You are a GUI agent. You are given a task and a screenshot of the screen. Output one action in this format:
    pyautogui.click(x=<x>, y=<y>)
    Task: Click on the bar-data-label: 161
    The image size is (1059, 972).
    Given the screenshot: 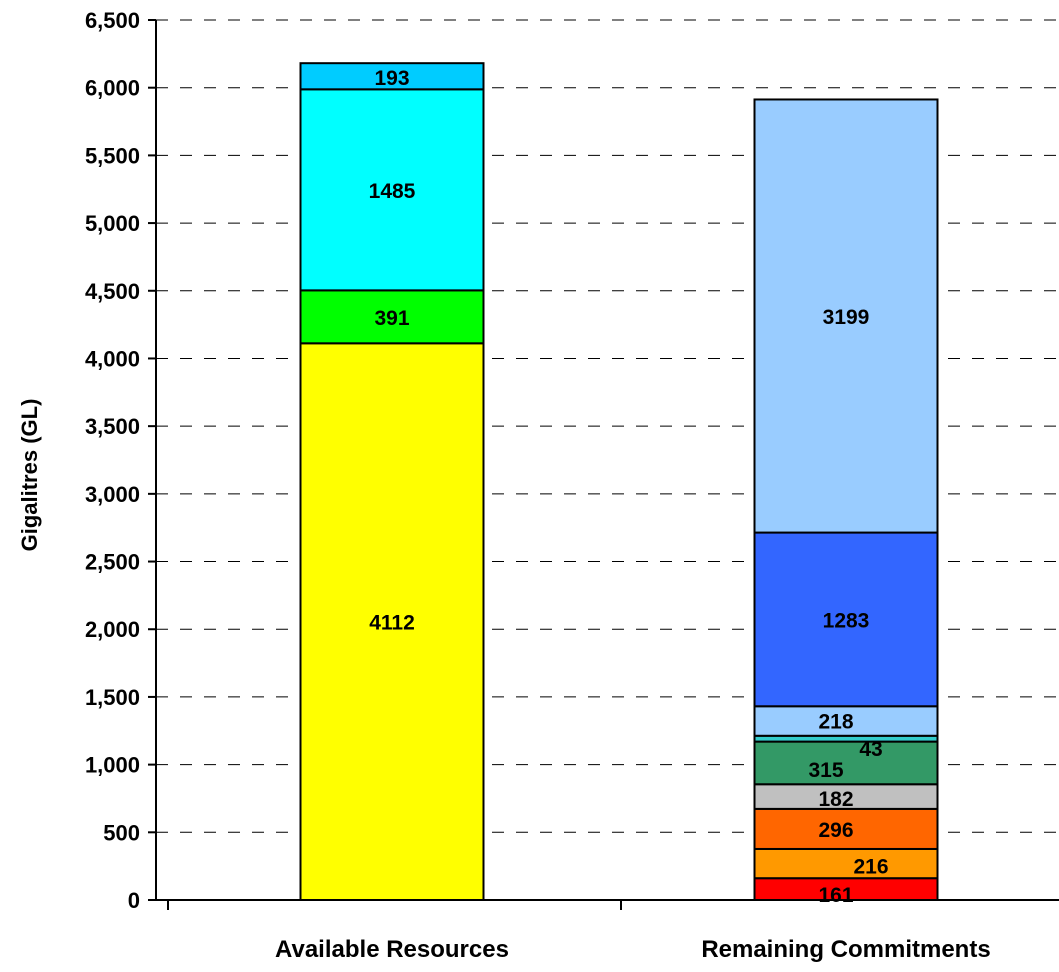 What is the action you would take?
    pyautogui.click(x=835, y=895)
    